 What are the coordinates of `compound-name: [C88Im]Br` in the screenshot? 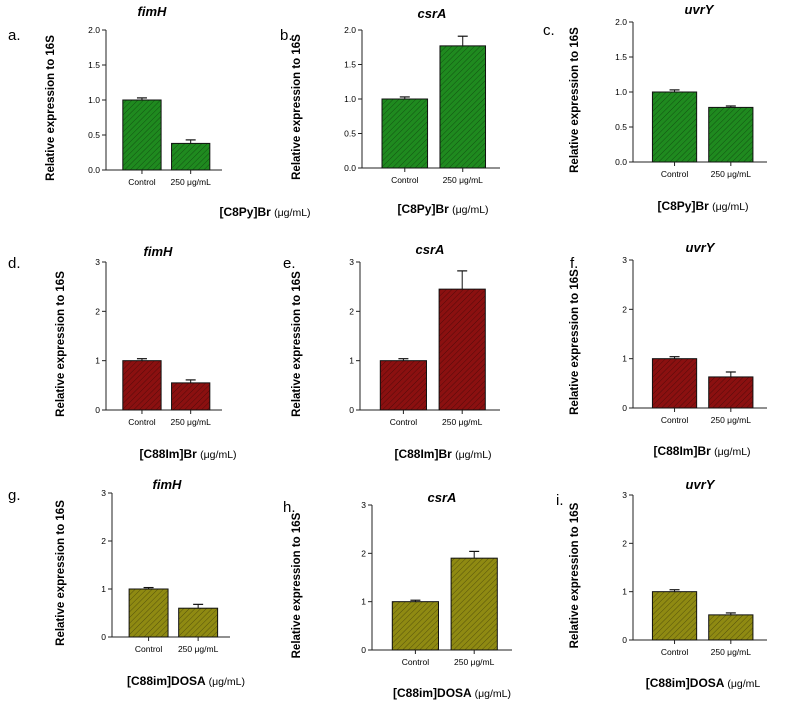 It's located at (169, 454).